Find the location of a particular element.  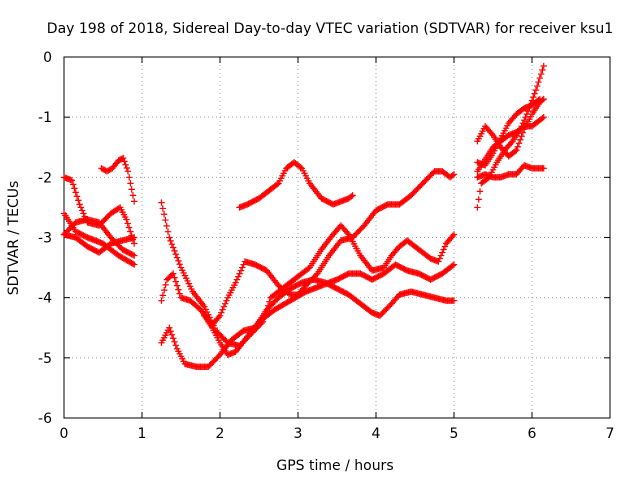

series-arc-i is located at coordinates (329, 310).